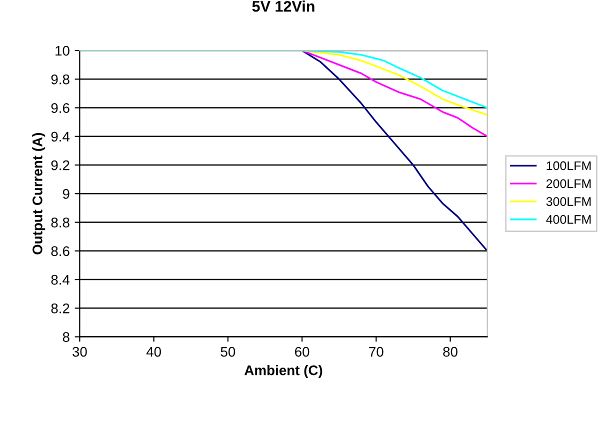 This screenshot has width=613, height=421. I want to click on x-tick-label: 30, so click(79, 351).